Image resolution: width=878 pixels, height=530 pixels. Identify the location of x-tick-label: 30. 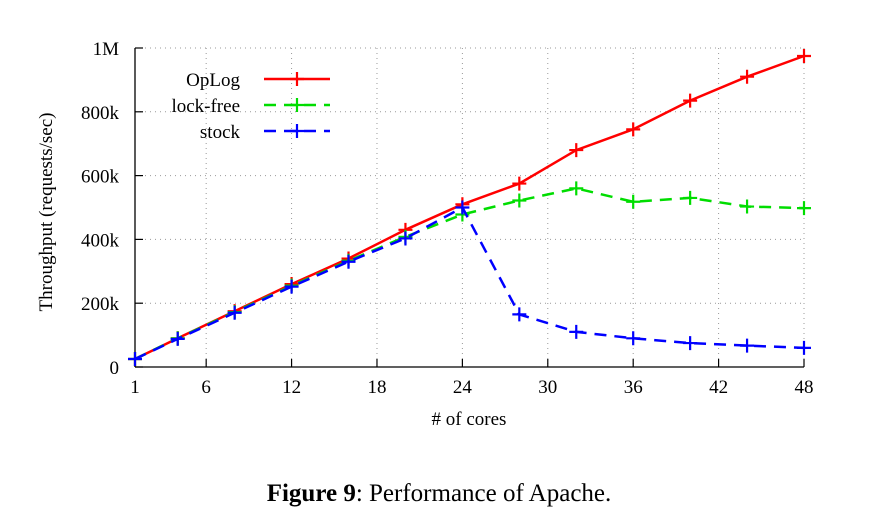
(547, 387).